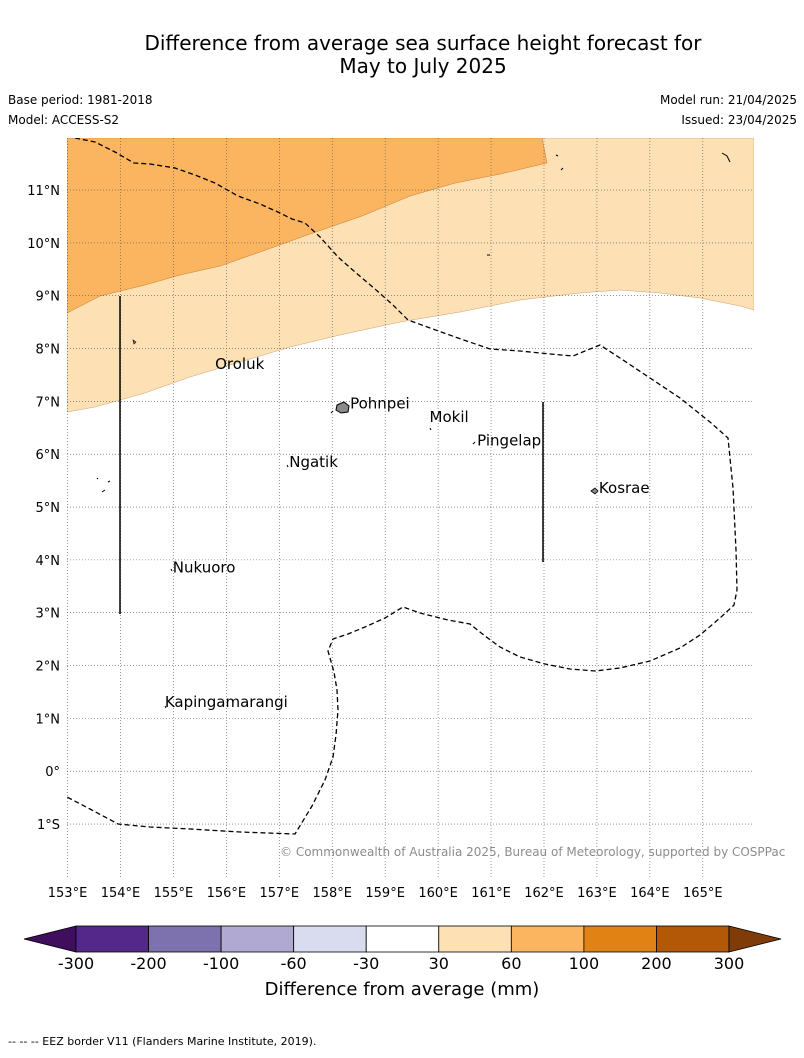 The image size is (804, 1058). Describe the element at coordinates (366, 963) in the screenshot. I see `colorbar-tick-label: -30` at that location.